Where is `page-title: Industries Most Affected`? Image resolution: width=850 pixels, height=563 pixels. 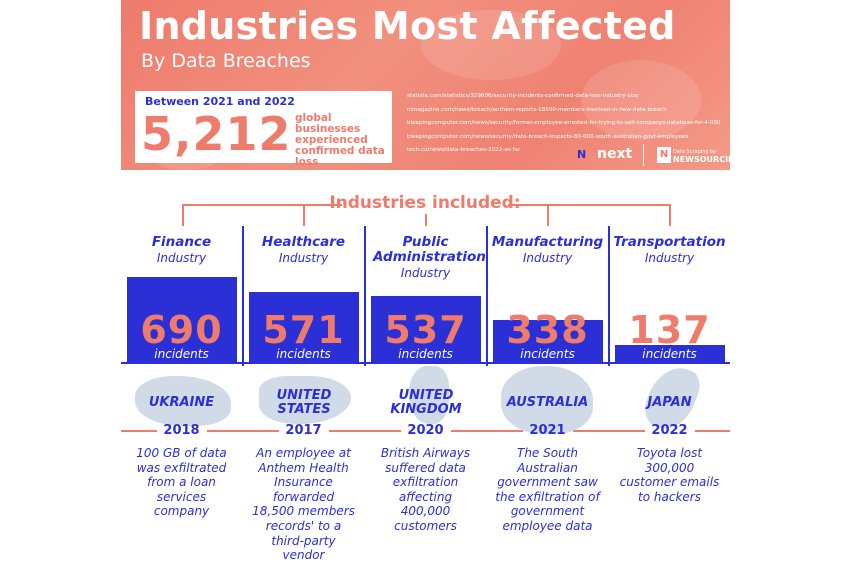
page-title: Industries Most Affected is located at coordinates (407, 26).